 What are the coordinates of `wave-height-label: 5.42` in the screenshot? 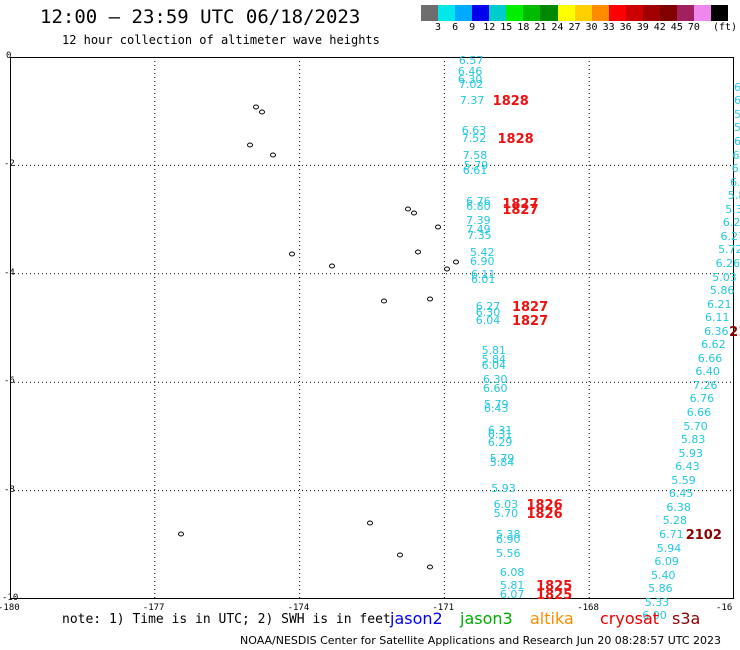 It's located at (482, 253).